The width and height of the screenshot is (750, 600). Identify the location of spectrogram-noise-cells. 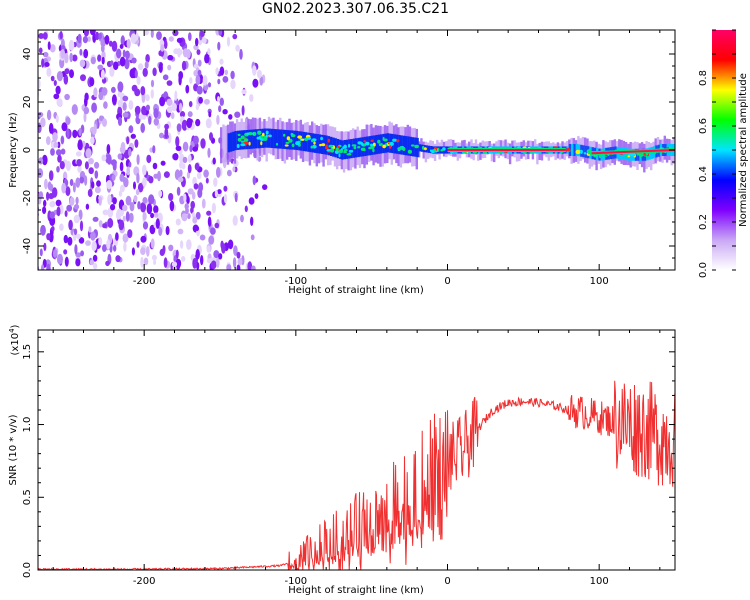
(153, 150).